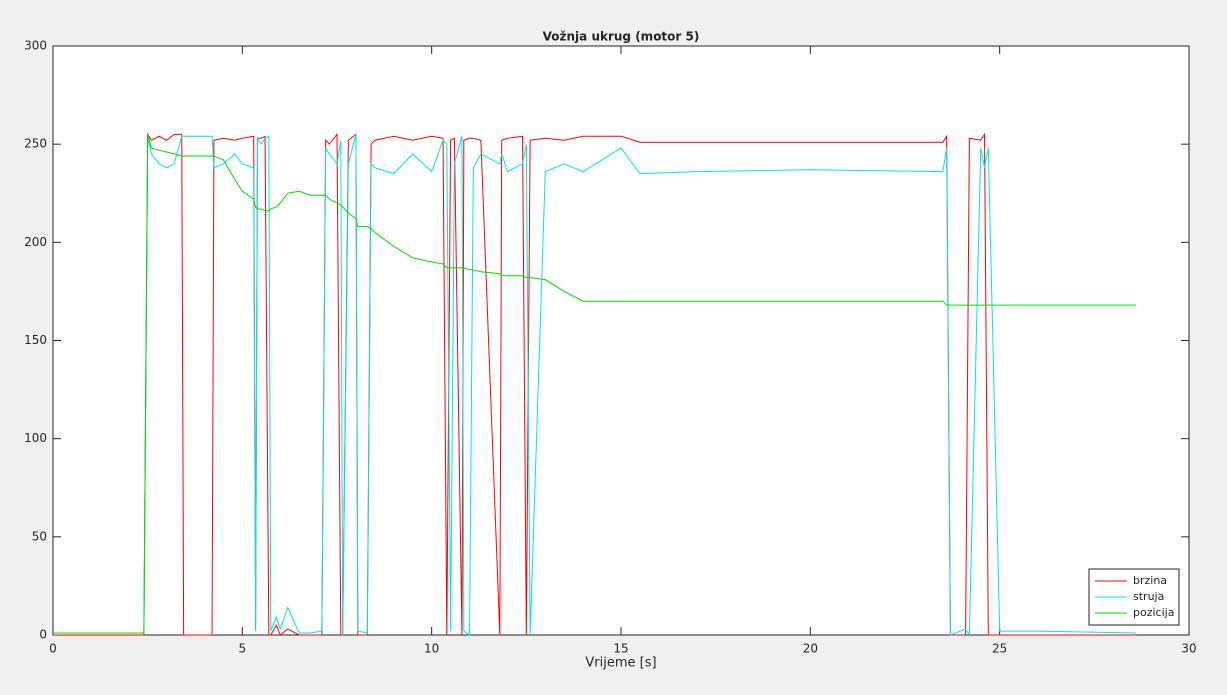 The image size is (1227, 695). I want to click on y-tick-label: 150, so click(35, 340).